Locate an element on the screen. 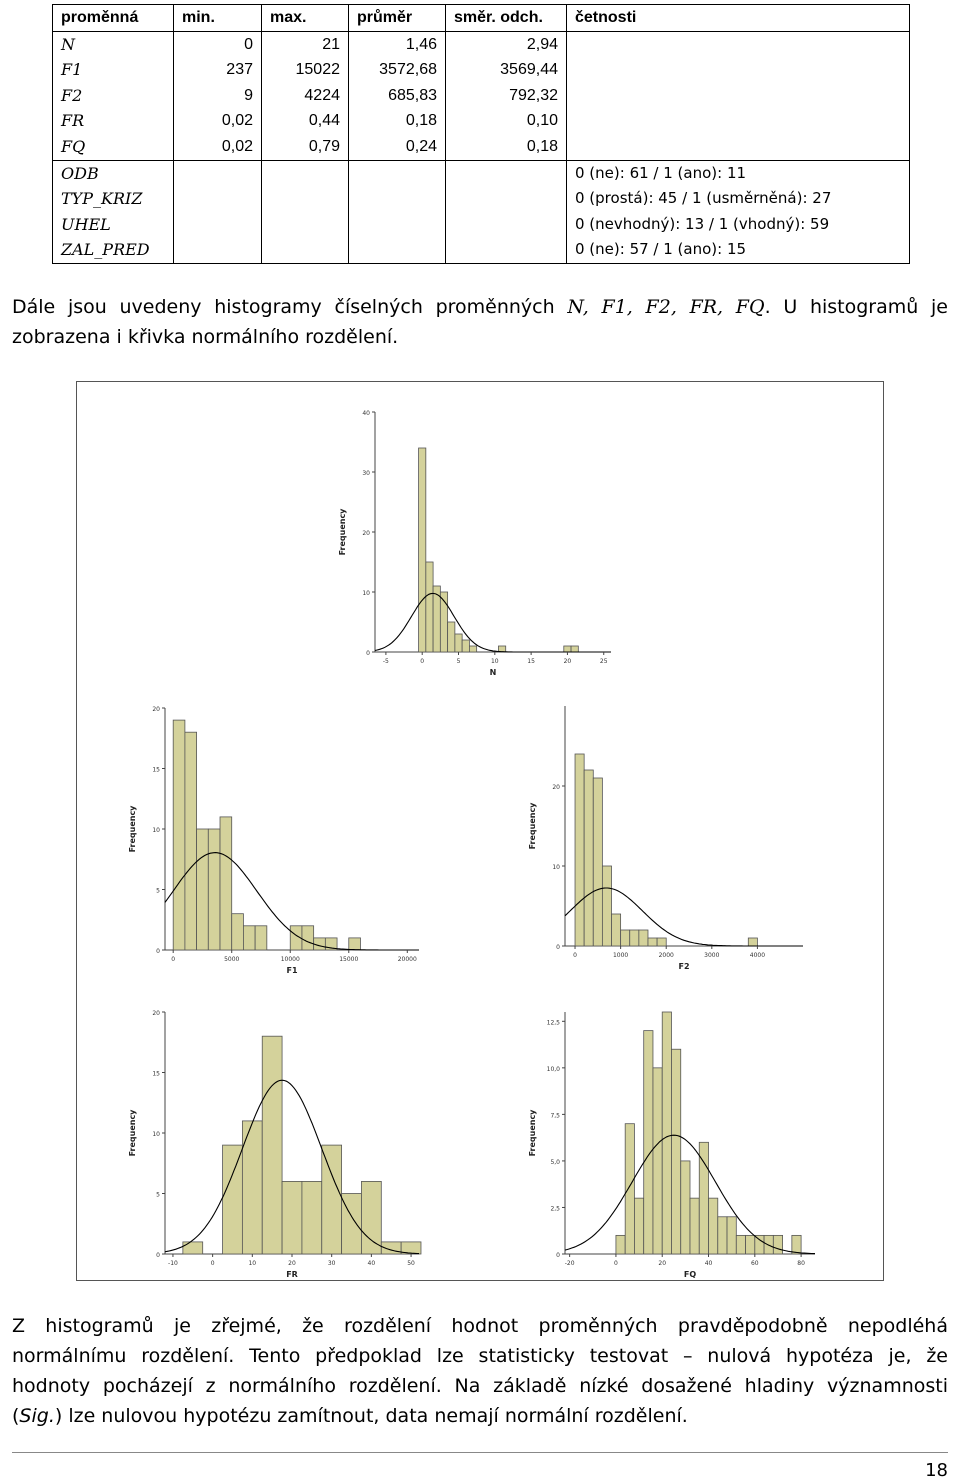 The image size is (960, 1482). var-name: F2 is located at coordinates (72, 95).